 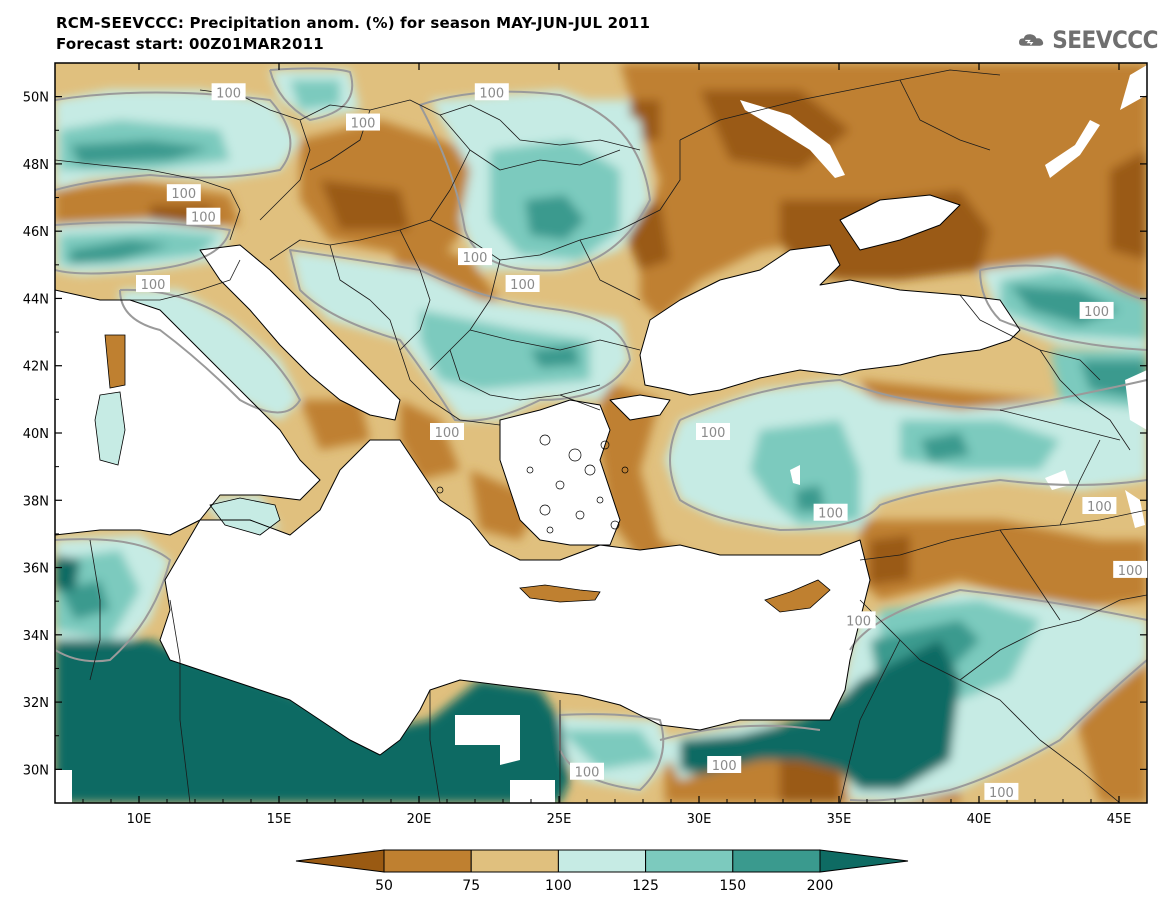 I want to click on lon-tick-label: 40E, so click(x=979, y=819).